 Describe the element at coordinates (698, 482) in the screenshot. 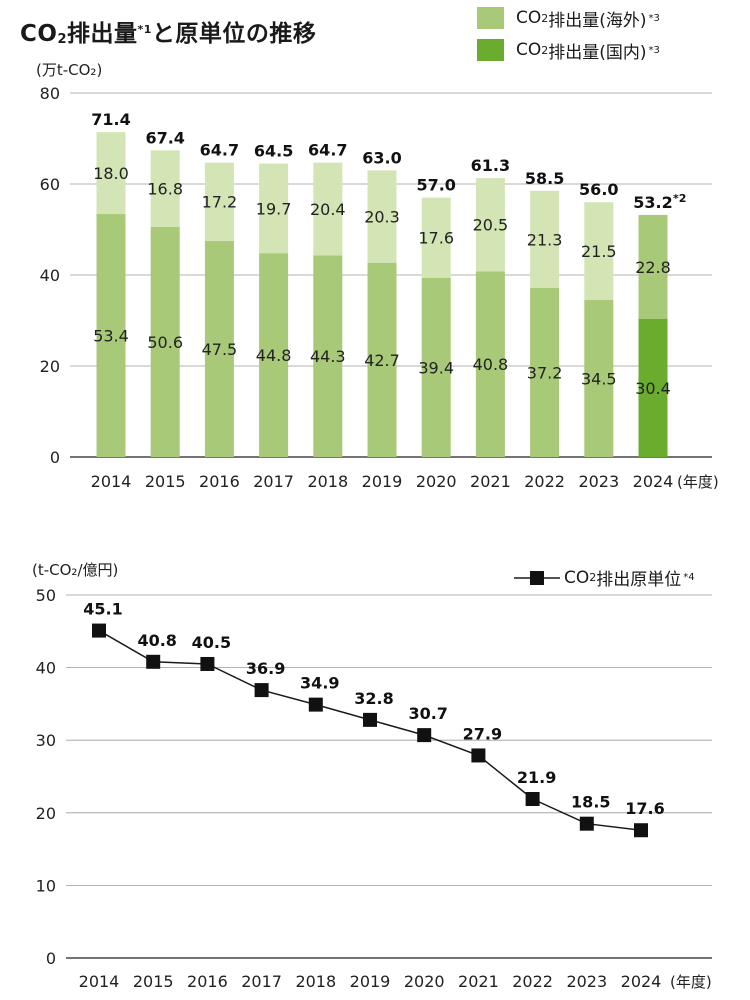

I see `bar-x-axis-label: (年度)` at that location.